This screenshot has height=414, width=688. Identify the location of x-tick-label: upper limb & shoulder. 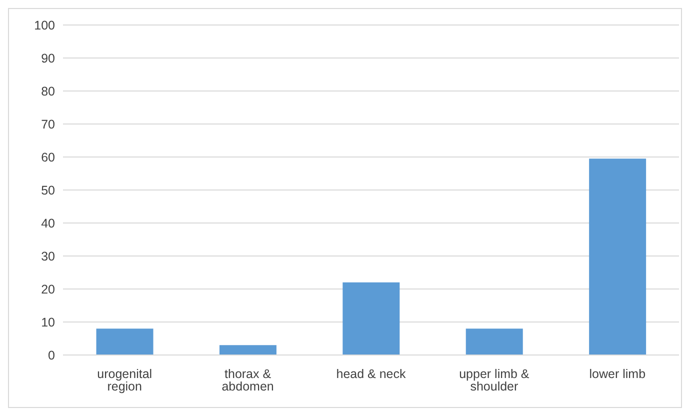
(494, 380).